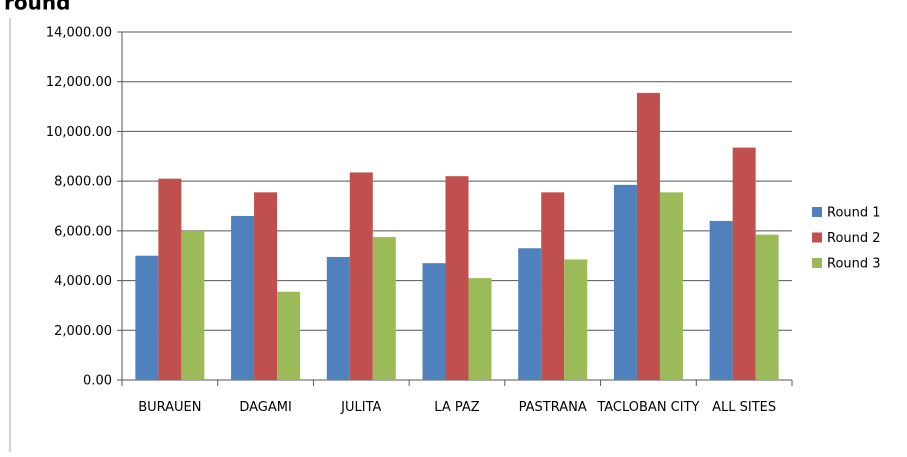 This screenshot has width=907, height=457. Describe the element at coordinates (648, 407) in the screenshot. I see `x-tick-label: TACLOBAN CITY` at that location.